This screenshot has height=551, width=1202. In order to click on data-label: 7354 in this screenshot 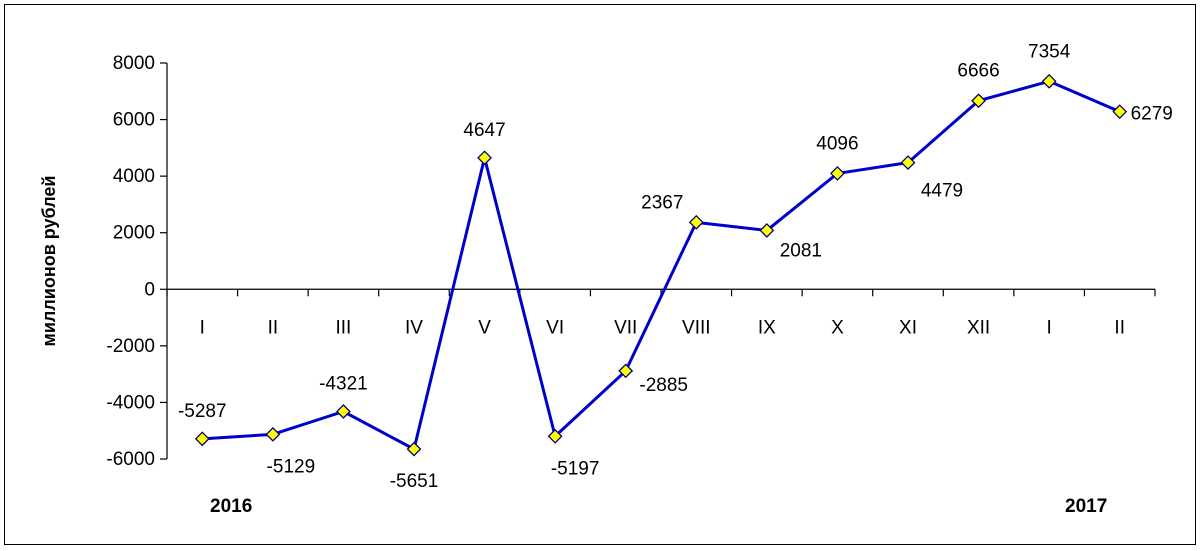, I will do `click(1049, 51)`.